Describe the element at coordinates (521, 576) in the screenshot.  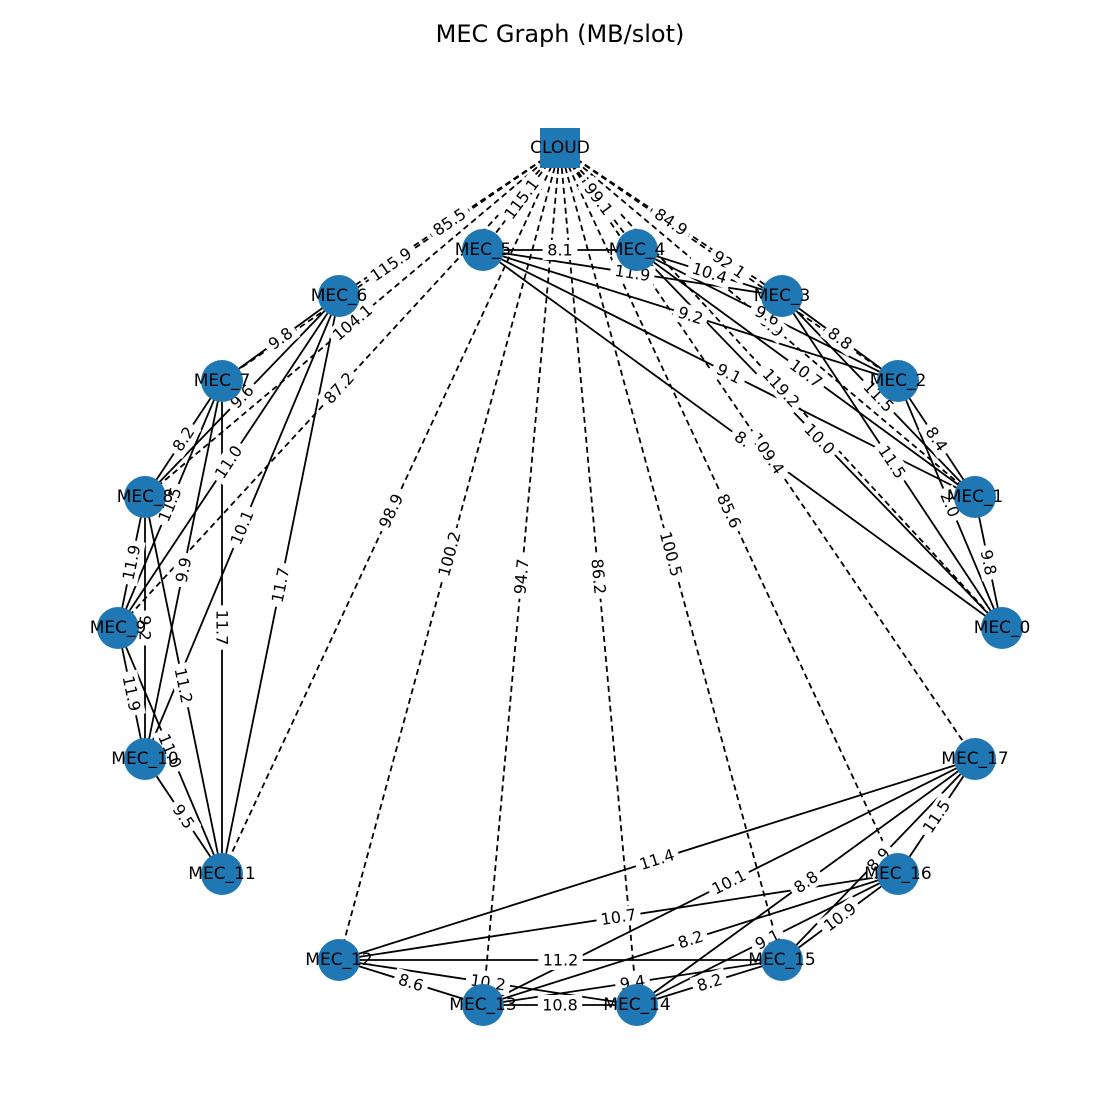
I see `edge-label-cloud-12: 94.7` at that location.